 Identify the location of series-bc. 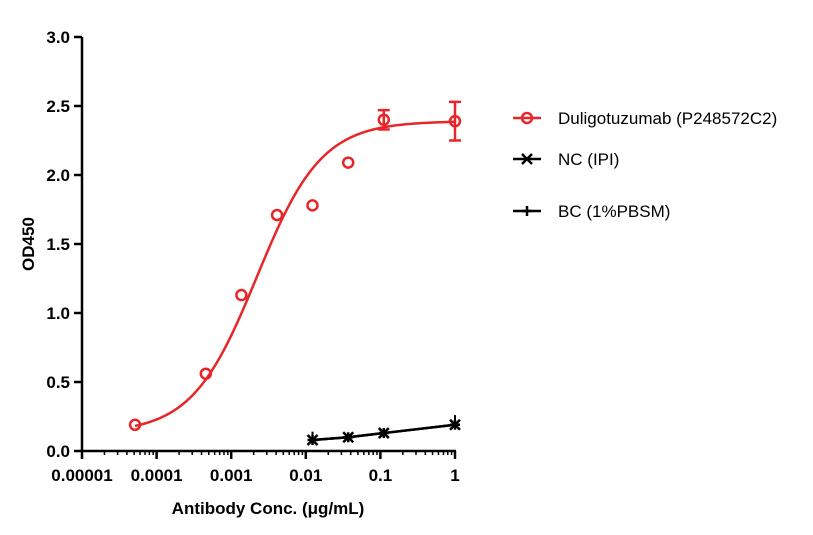
(383, 430).